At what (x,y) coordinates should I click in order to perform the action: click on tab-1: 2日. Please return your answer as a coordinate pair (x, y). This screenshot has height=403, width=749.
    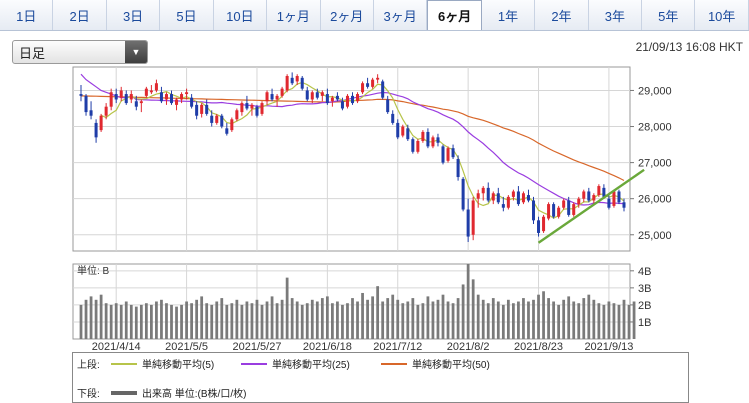
    Looking at the image, I should click on (80, 15).